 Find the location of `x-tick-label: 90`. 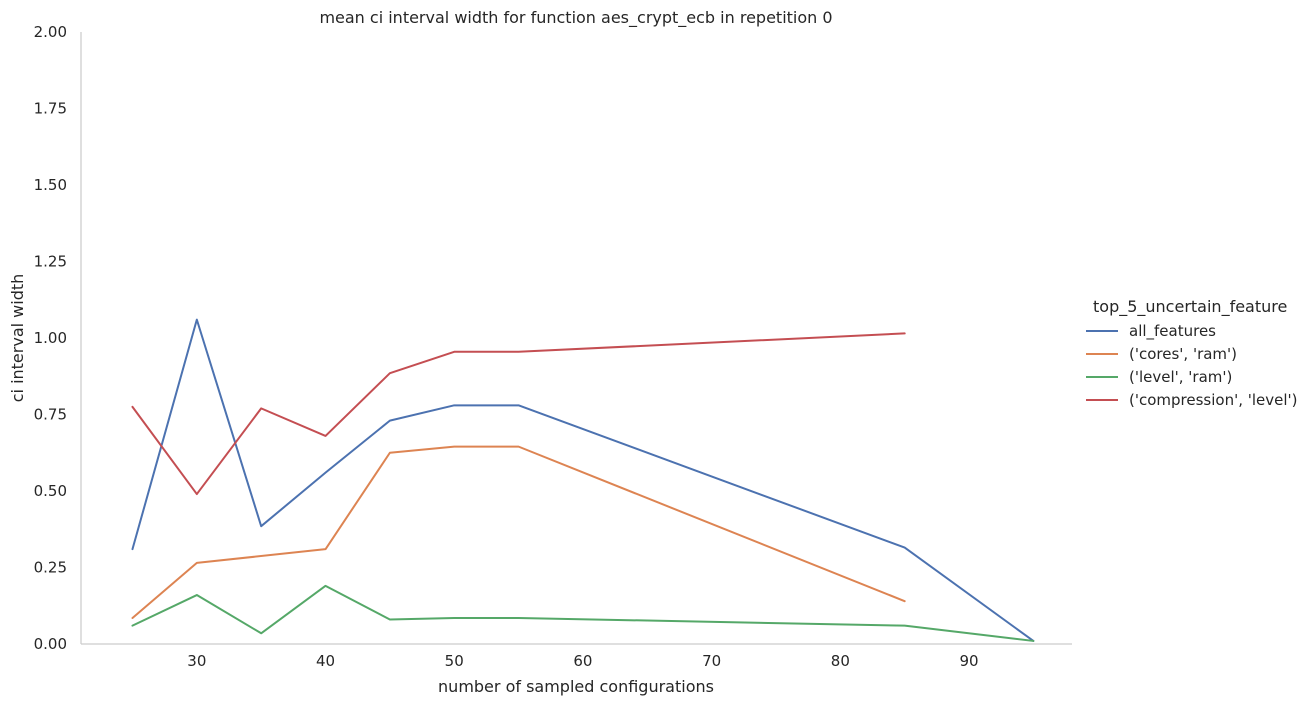

x-tick-label: 90 is located at coordinates (968, 661).